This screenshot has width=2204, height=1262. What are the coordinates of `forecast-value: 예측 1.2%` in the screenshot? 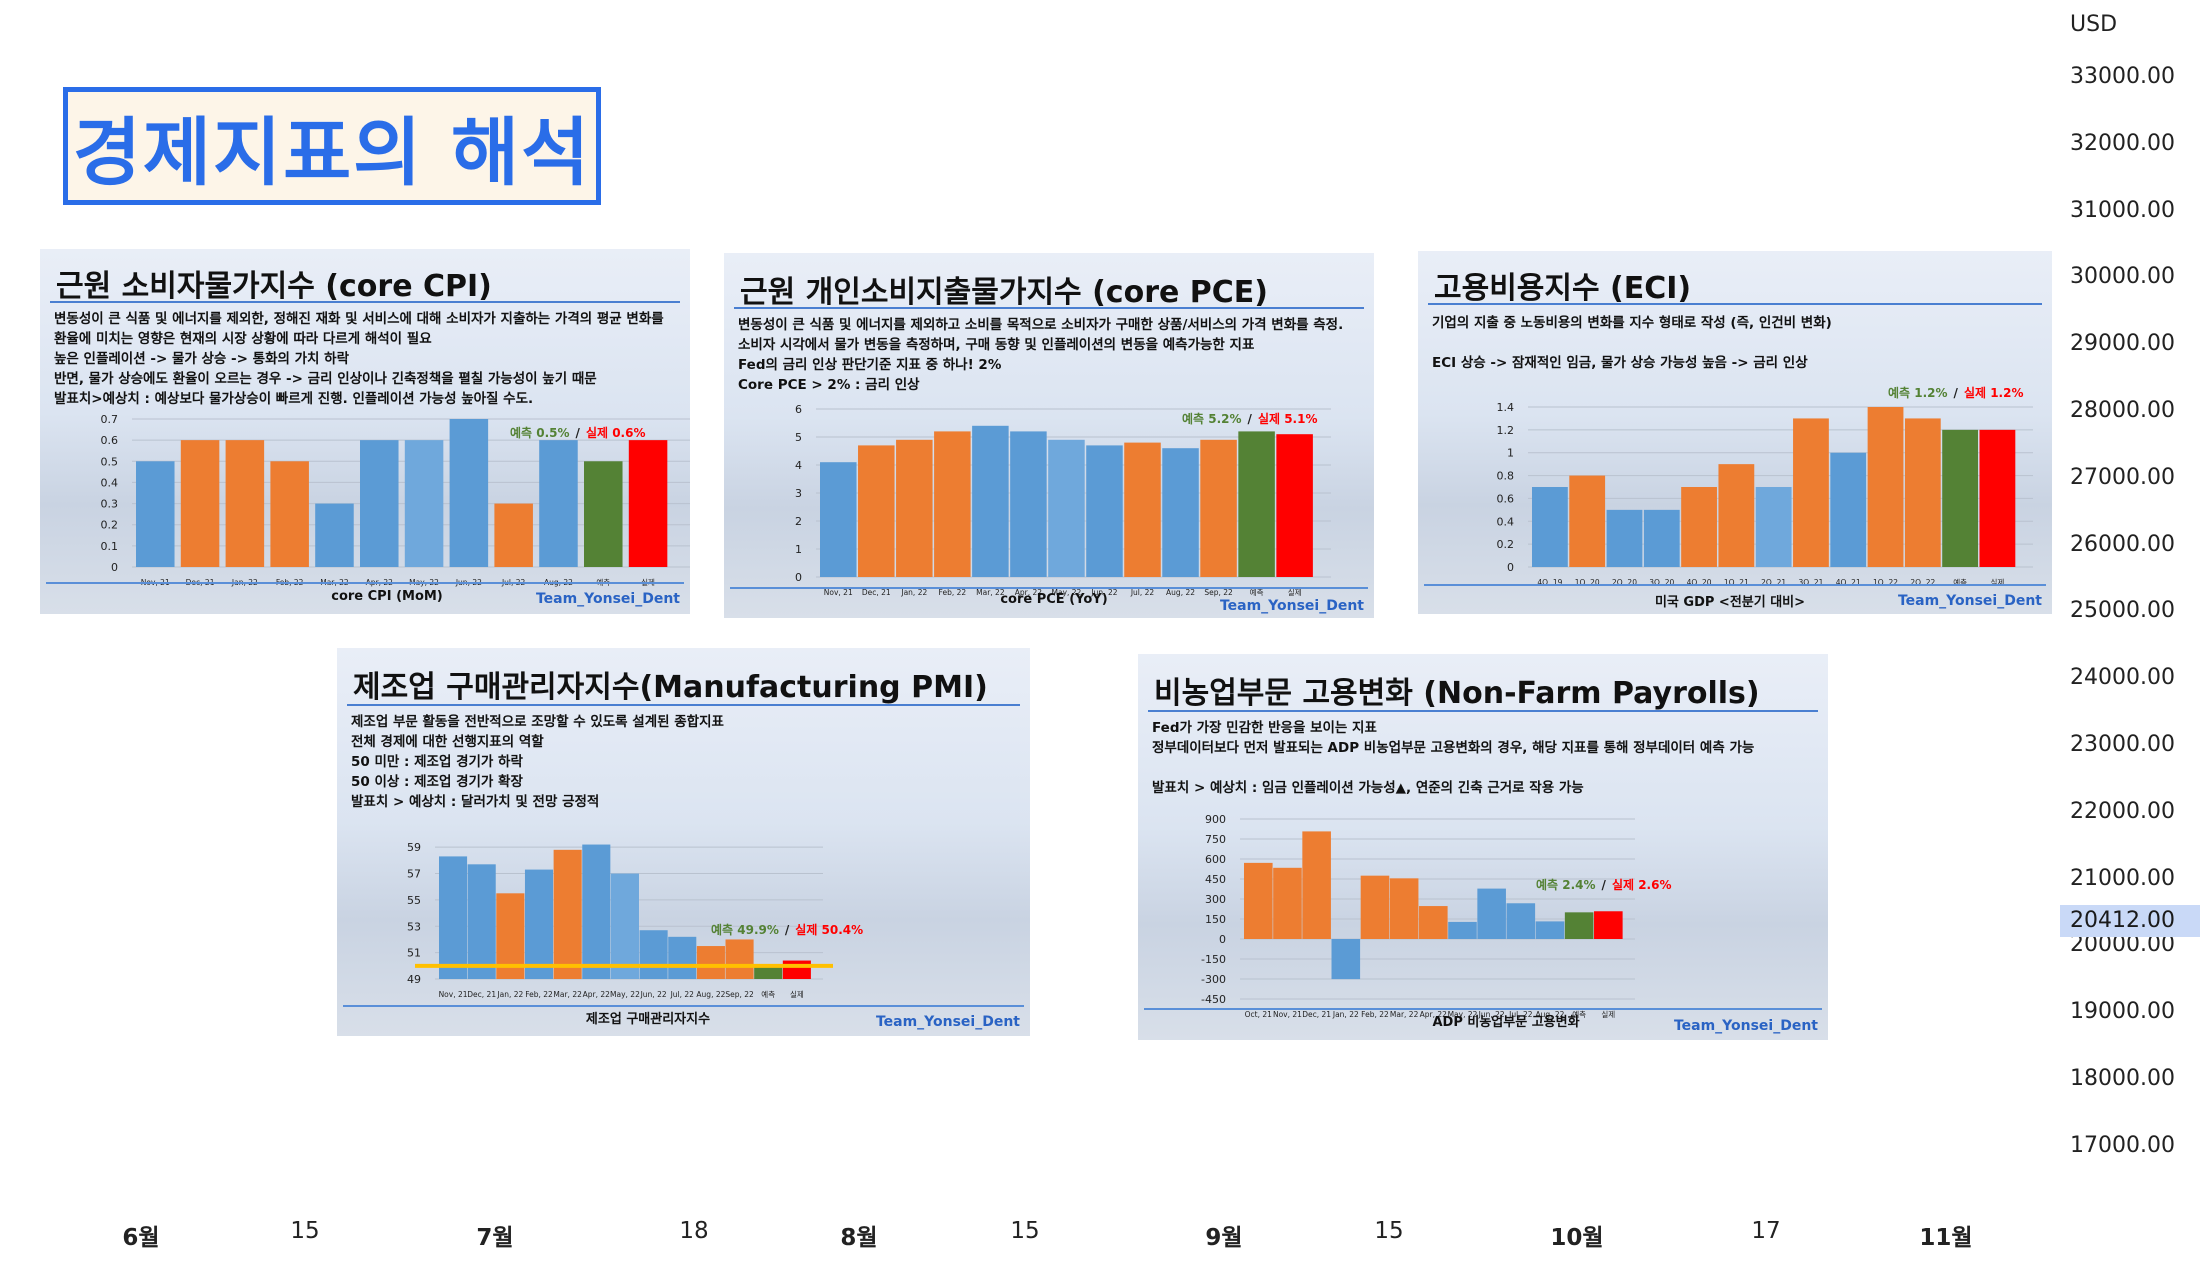 It's located at (1918, 392).